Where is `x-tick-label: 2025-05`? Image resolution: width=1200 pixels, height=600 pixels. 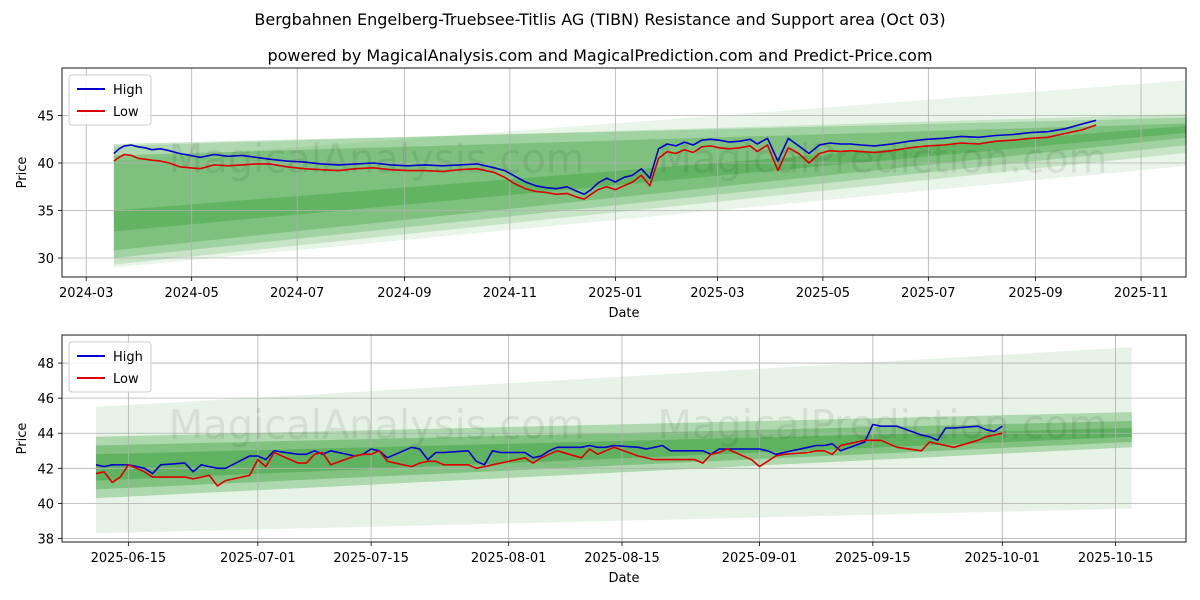 x-tick-label: 2025-05 is located at coordinates (823, 293).